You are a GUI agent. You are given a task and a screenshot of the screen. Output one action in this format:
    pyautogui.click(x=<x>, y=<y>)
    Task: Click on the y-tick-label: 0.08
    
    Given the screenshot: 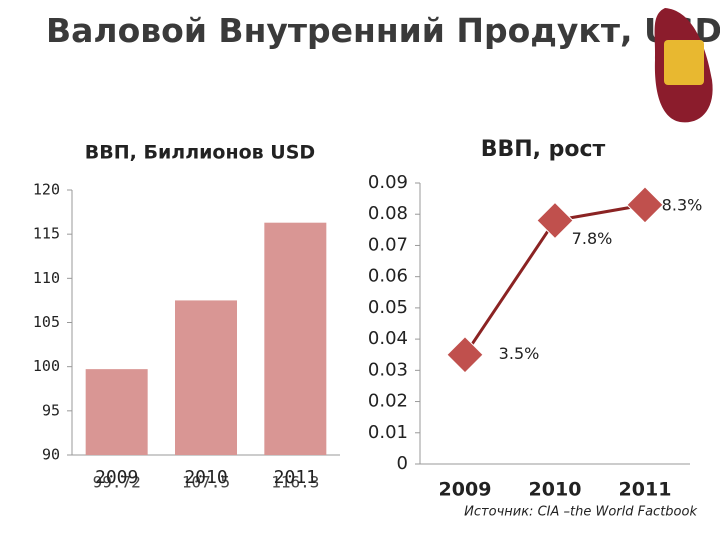 What is the action you would take?
    pyautogui.click(x=388, y=213)
    